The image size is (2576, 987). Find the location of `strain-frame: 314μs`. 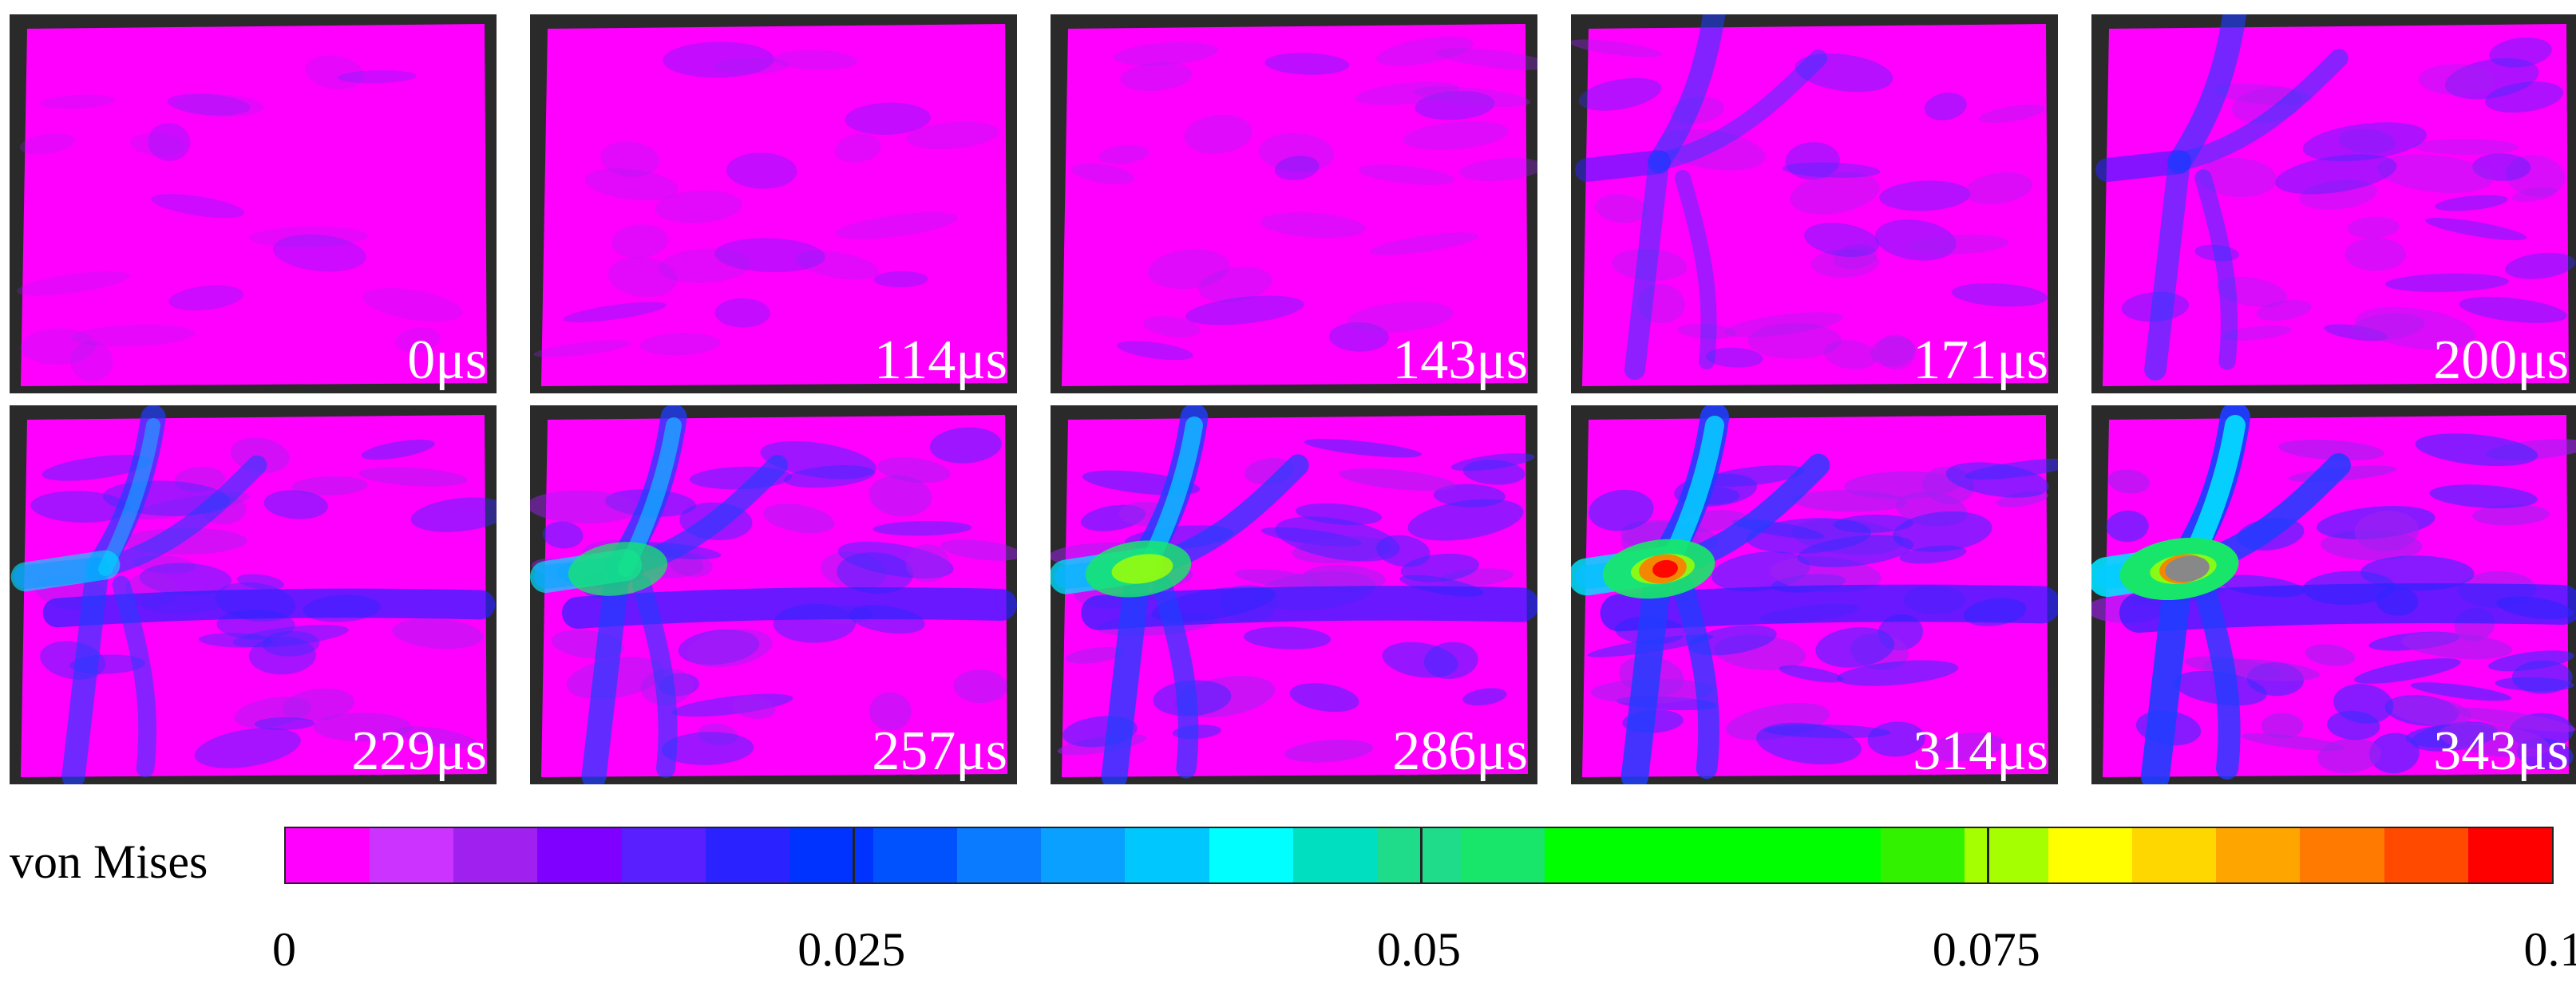

strain-frame: 314μs is located at coordinates (1815, 594).